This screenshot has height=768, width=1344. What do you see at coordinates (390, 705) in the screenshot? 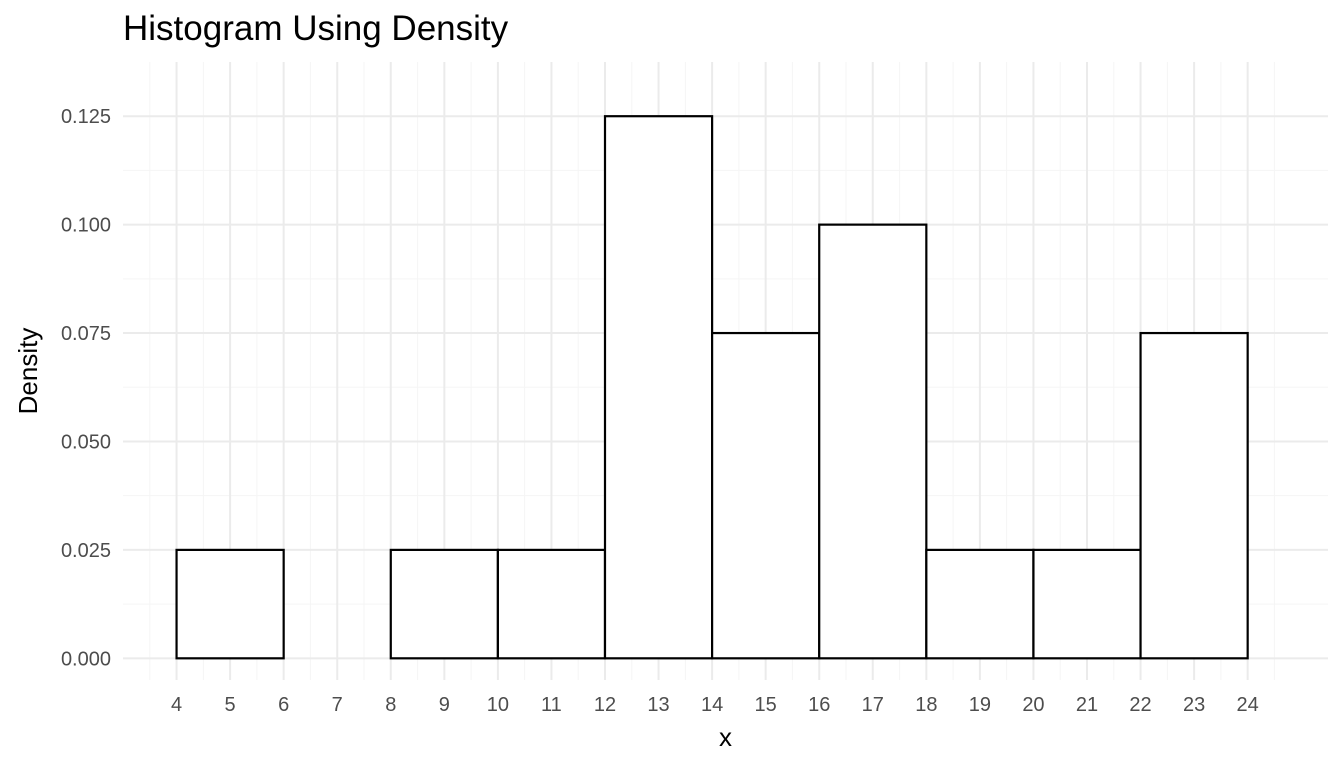
I see `x-tick-label: 8` at bounding box center [390, 705].